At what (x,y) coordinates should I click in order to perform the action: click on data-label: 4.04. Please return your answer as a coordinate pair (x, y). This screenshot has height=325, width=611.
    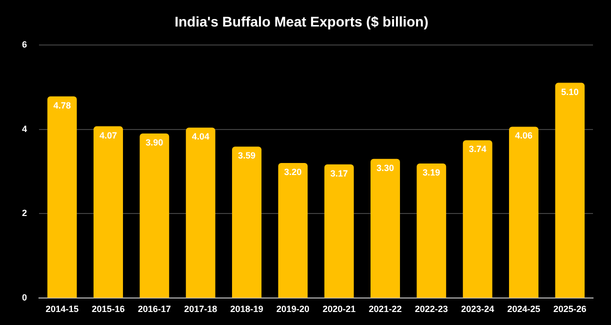
    Looking at the image, I should click on (201, 137).